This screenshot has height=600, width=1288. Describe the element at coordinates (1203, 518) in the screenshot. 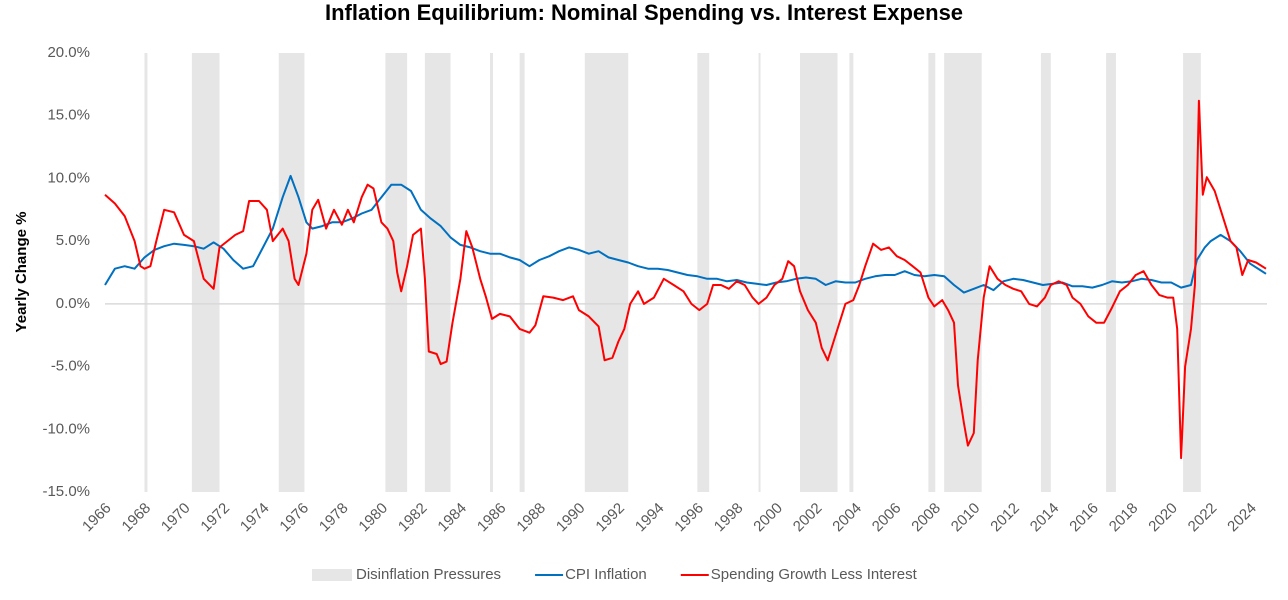

I see `x-tick-label: 2022` at that location.